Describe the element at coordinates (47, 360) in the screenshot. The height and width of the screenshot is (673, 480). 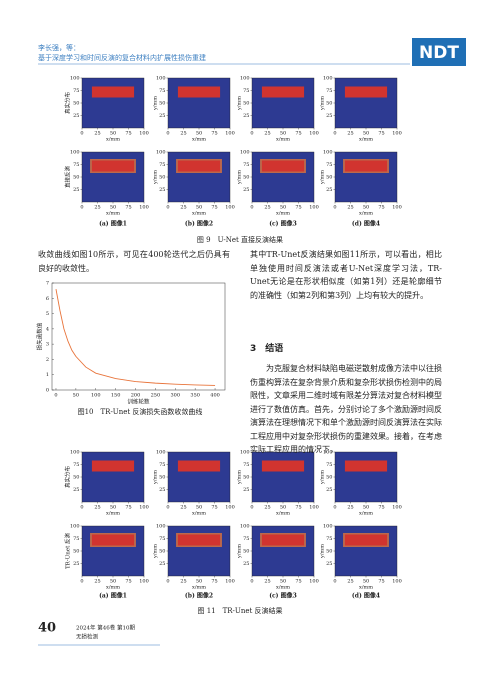
I see `y-tick-label: 2` at that location.